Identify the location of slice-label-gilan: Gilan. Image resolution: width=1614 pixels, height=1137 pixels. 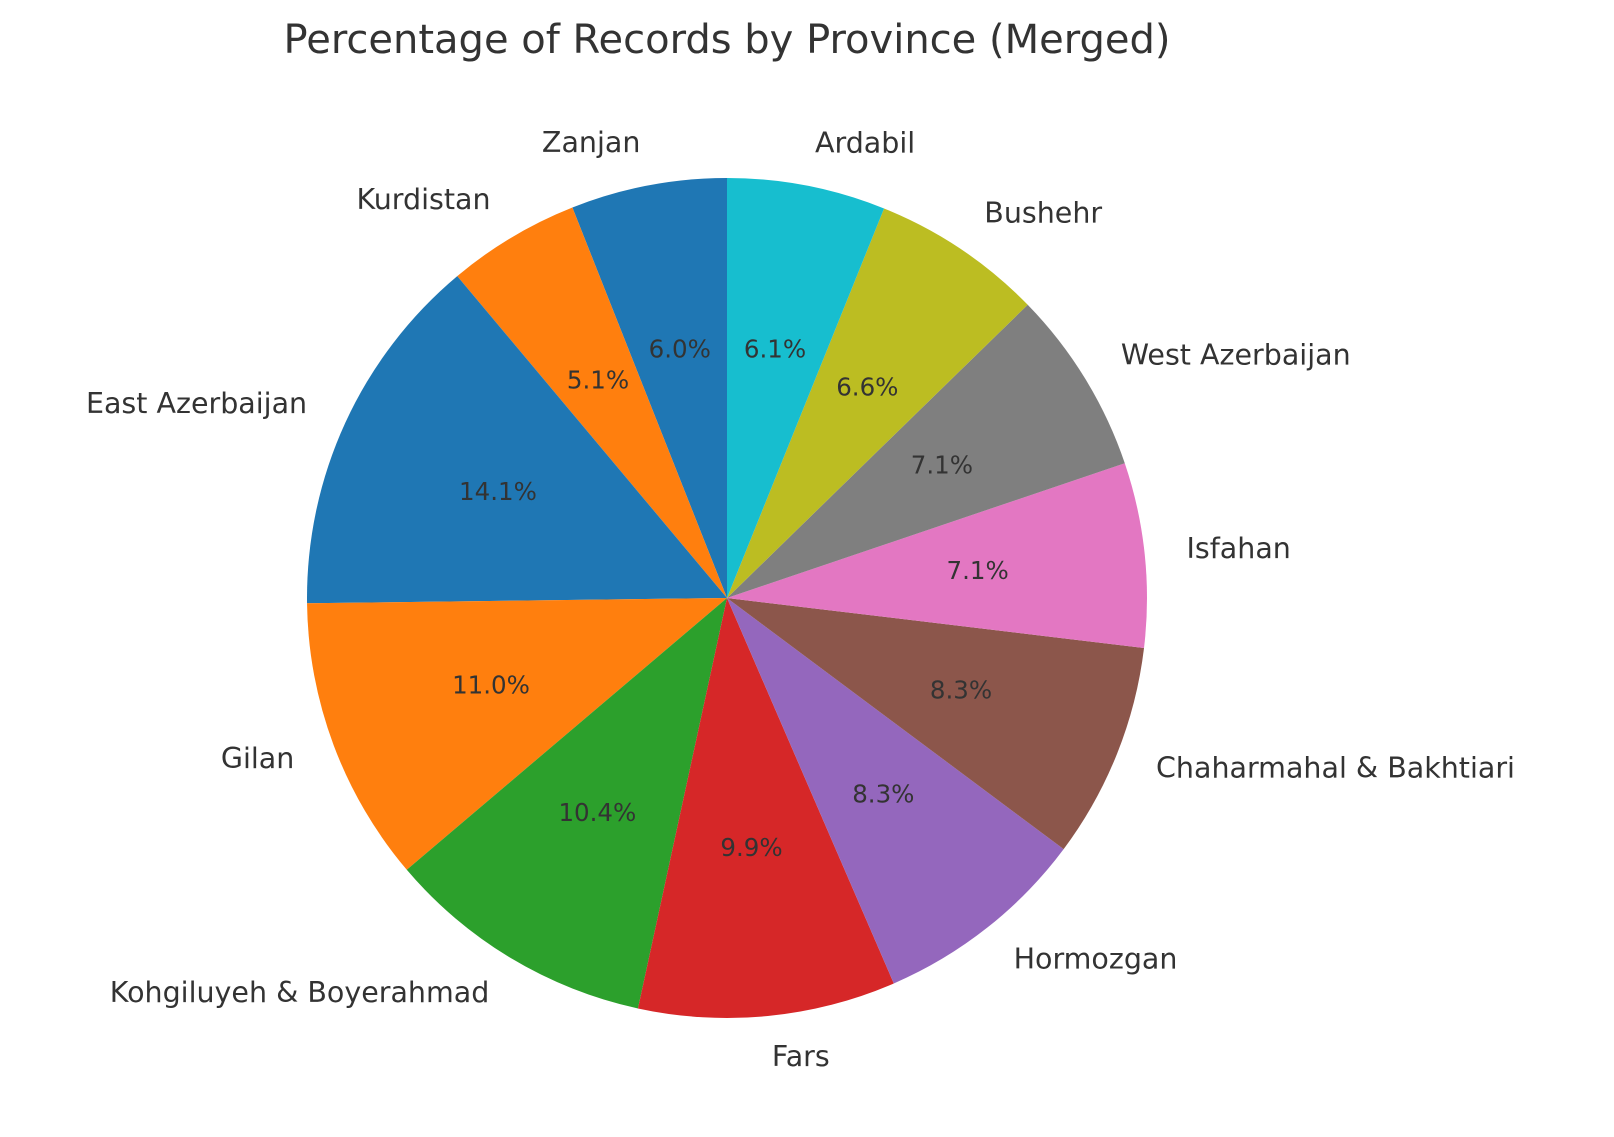
(257, 758).